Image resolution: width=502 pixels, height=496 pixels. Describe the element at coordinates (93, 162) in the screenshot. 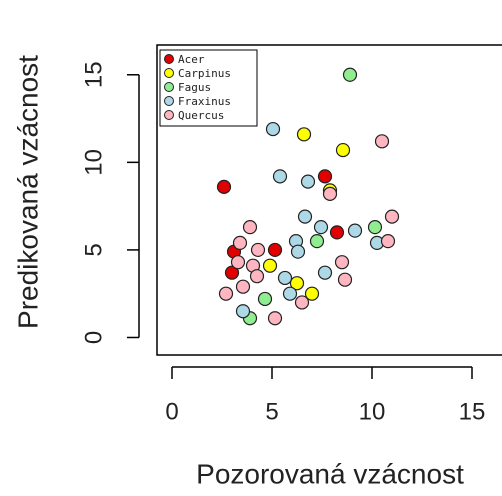

I see `y-tick-label: 10` at that location.